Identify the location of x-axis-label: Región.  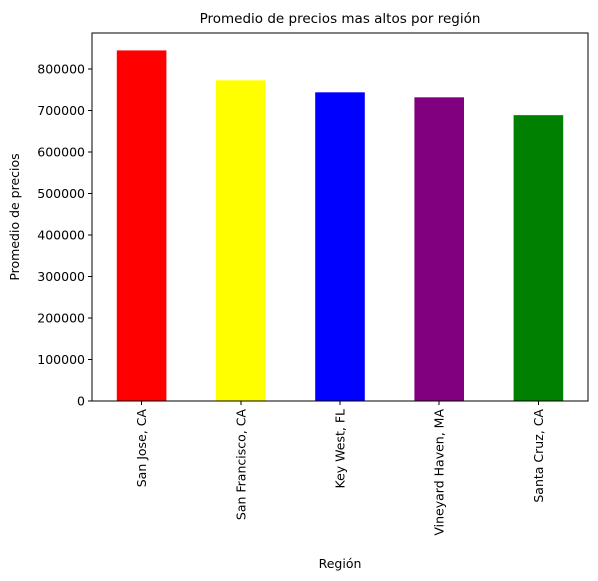
(340, 563).